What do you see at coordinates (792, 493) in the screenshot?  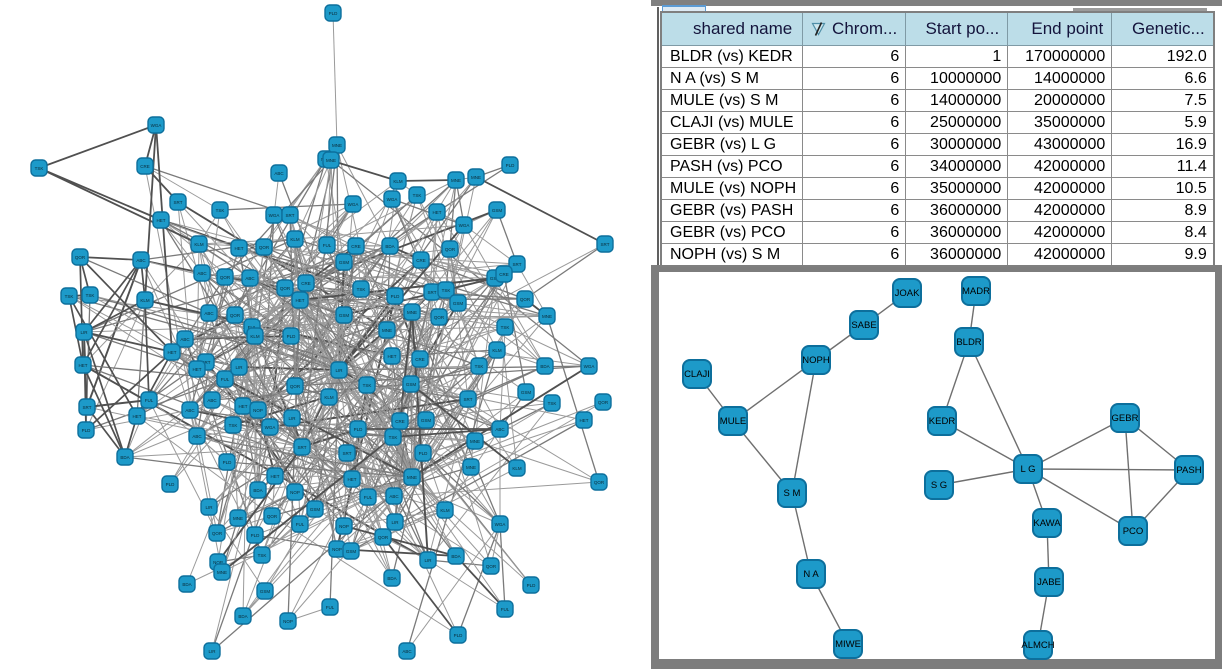 I see `svg-text: S M` at bounding box center [792, 493].